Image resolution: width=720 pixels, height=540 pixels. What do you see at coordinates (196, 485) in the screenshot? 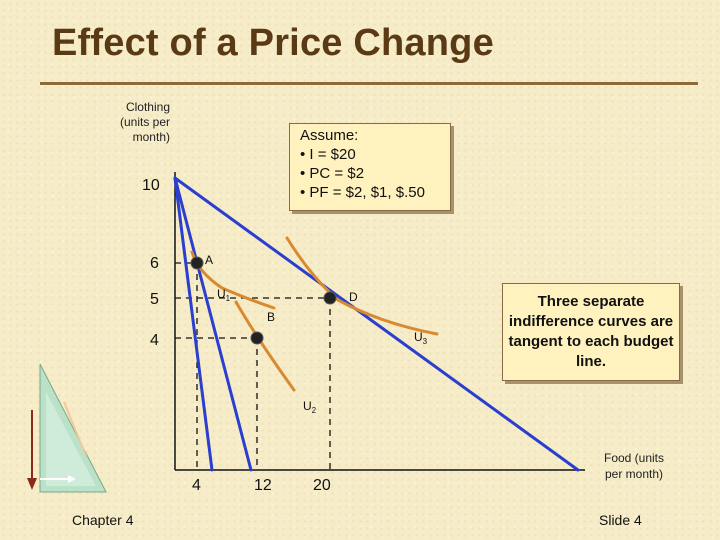
I see `x-tick-4: 4` at bounding box center [196, 485].